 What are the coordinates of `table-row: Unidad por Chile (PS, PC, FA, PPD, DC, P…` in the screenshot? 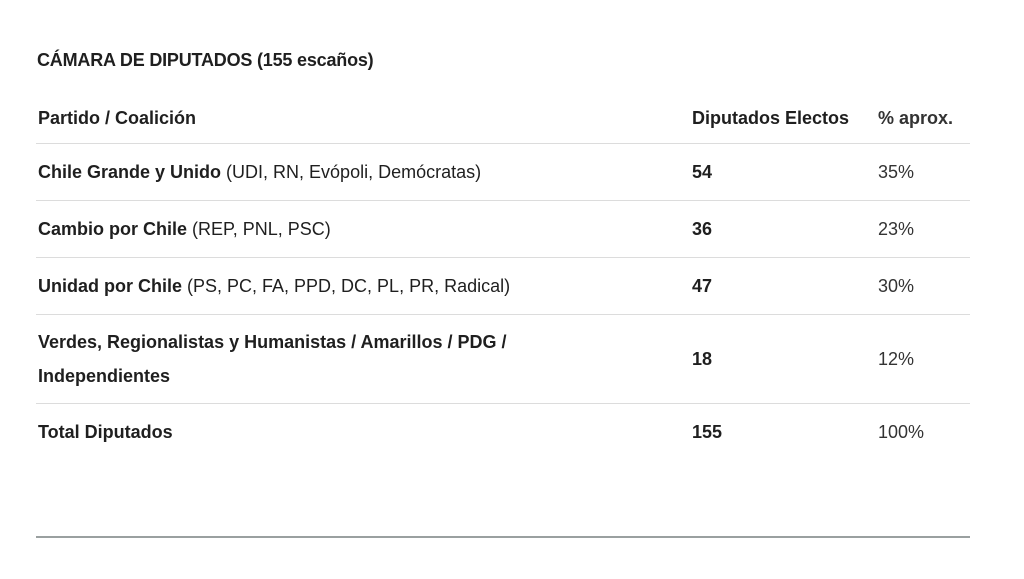 It's located at (503, 286).